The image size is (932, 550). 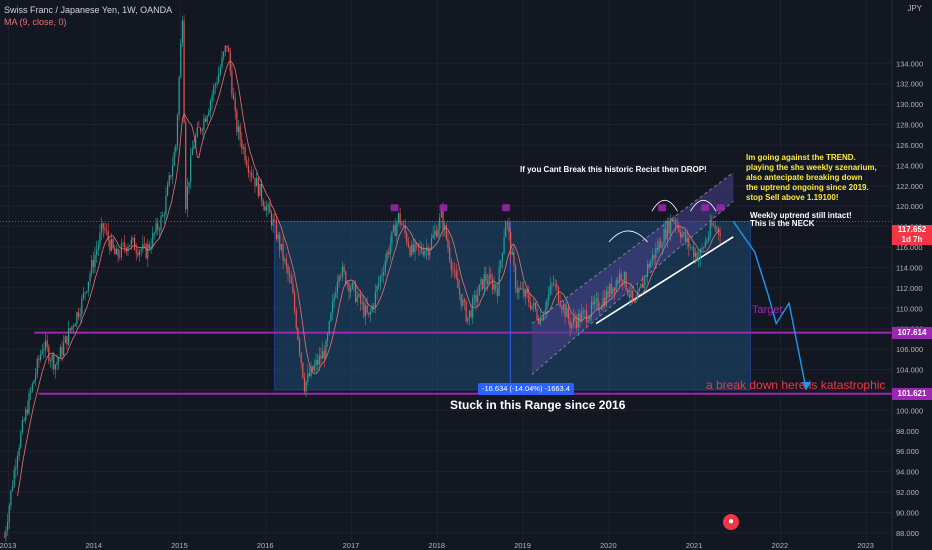 I want to click on y-tick-label: 134.000, so click(x=909, y=63).